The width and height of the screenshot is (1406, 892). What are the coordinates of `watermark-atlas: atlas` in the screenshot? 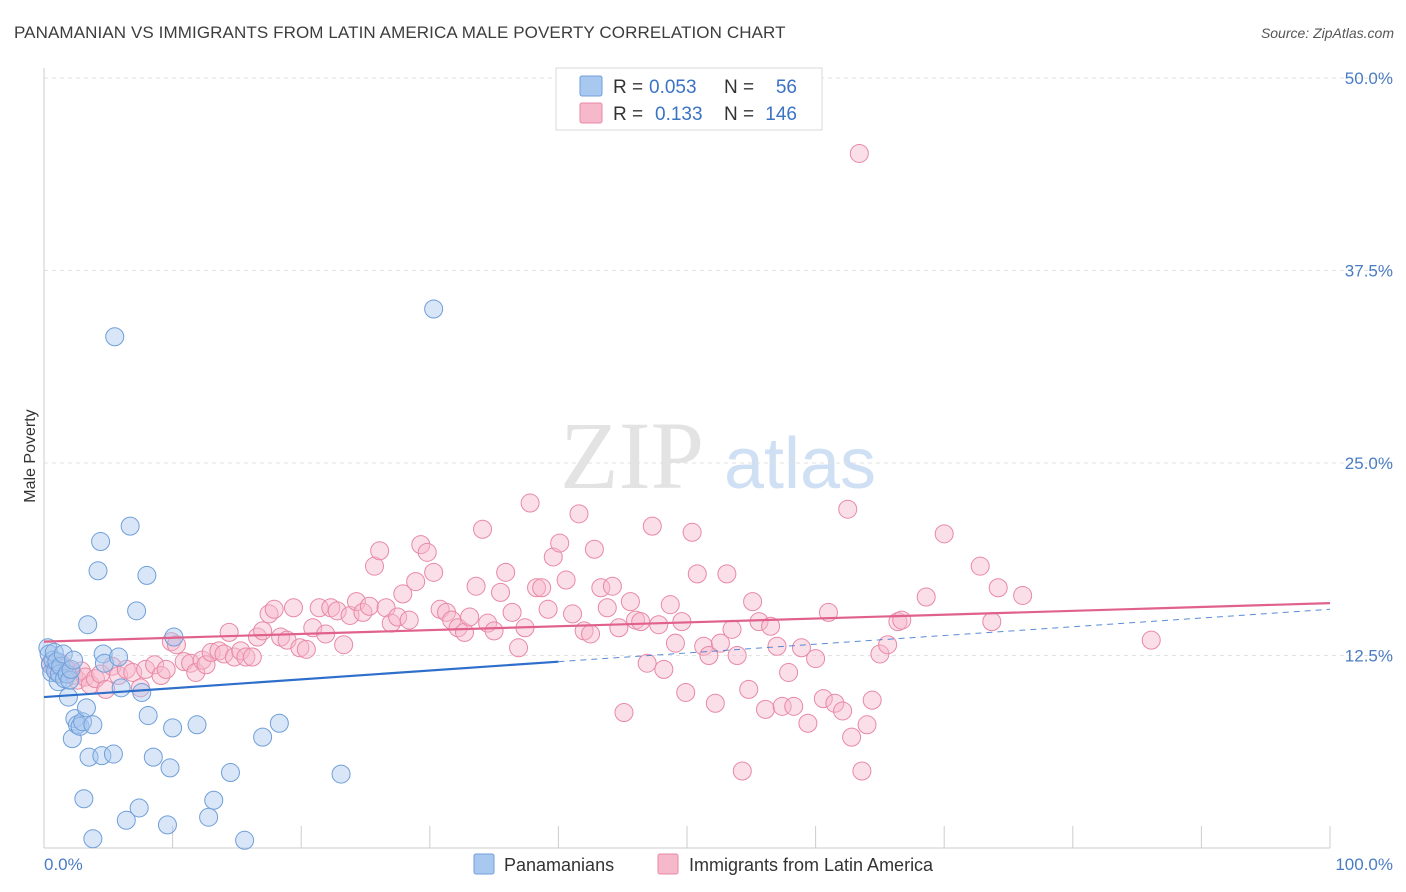 It's located at (800, 464).